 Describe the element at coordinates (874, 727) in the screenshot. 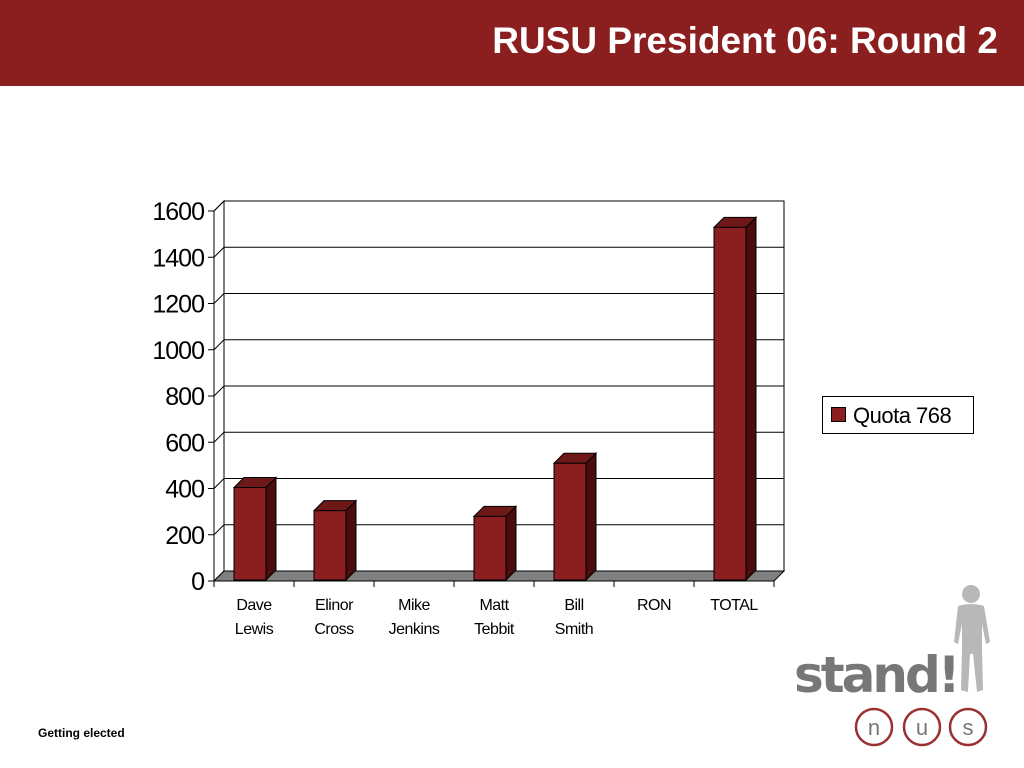

I see `logo-letter-n: n` at that location.